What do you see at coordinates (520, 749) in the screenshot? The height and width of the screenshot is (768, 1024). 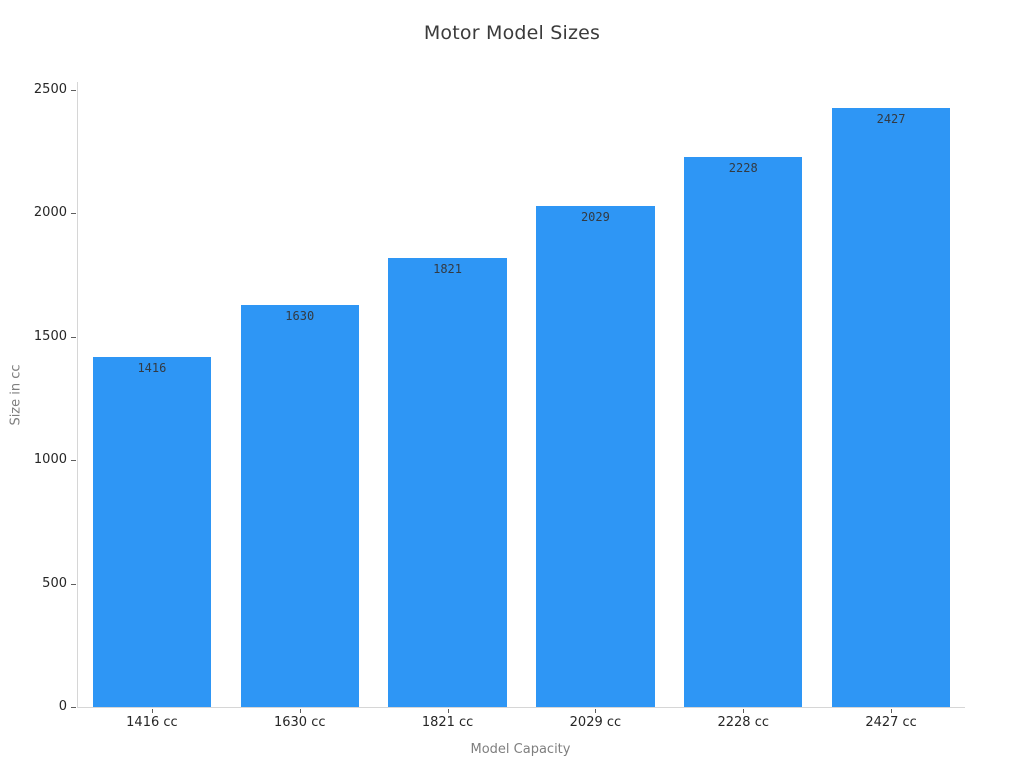 I see `x-axis-title: Model Capacity` at bounding box center [520, 749].